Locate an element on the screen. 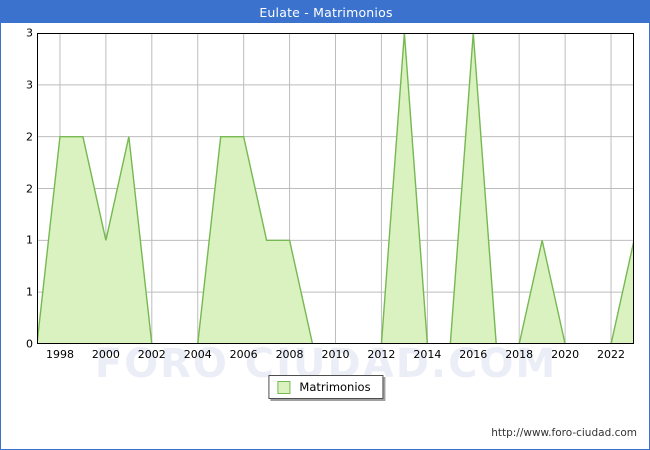 The height and width of the screenshot is (450, 650). x-tick-label: 2010 is located at coordinates (335, 354).